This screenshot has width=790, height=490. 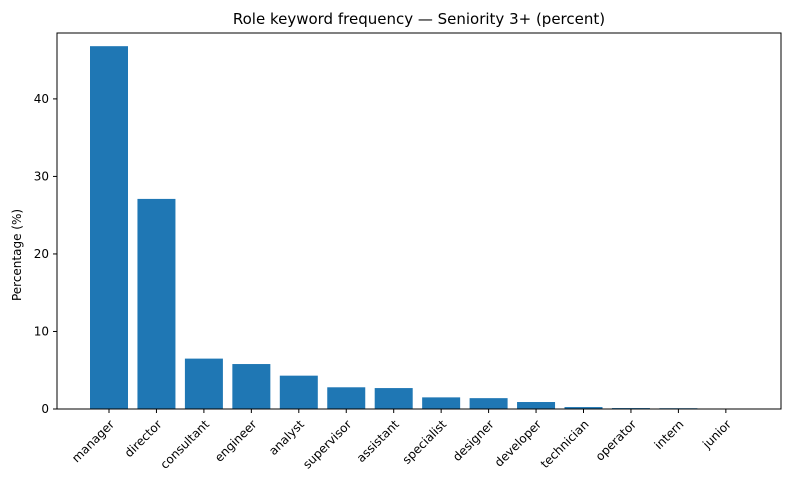 I want to click on bar-director, so click(x=156, y=303).